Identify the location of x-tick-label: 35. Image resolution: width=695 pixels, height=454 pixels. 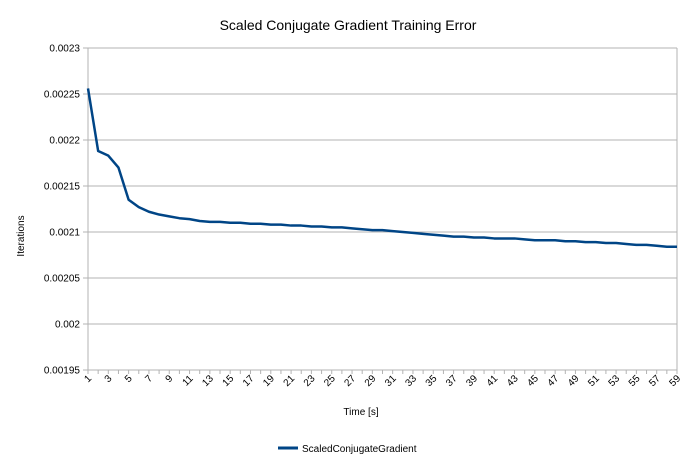
(432, 381).